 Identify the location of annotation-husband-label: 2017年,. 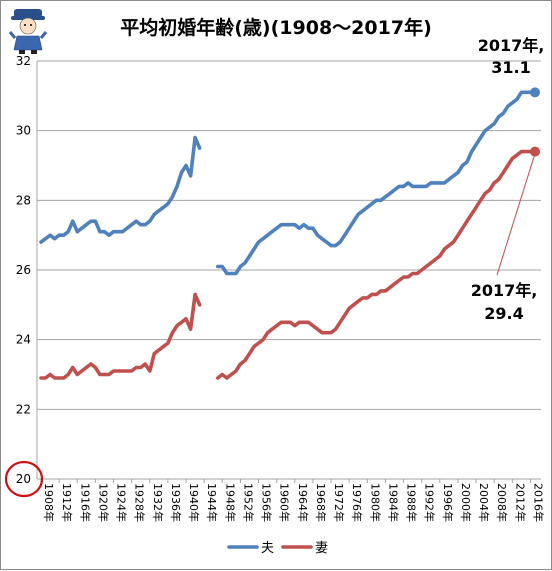
(511, 45).